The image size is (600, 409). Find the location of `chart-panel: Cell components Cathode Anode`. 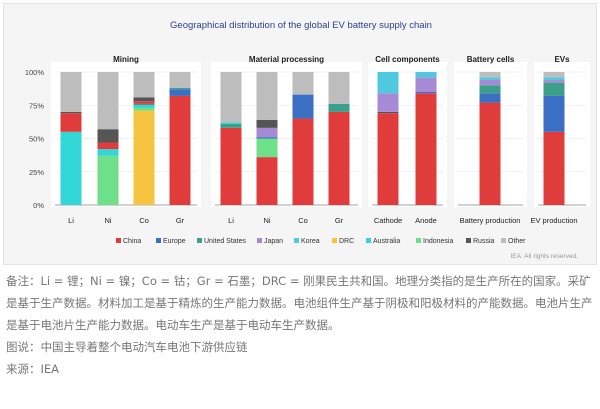

chart-panel: Cell components Cathode Anode is located at coordinates (407, 140).